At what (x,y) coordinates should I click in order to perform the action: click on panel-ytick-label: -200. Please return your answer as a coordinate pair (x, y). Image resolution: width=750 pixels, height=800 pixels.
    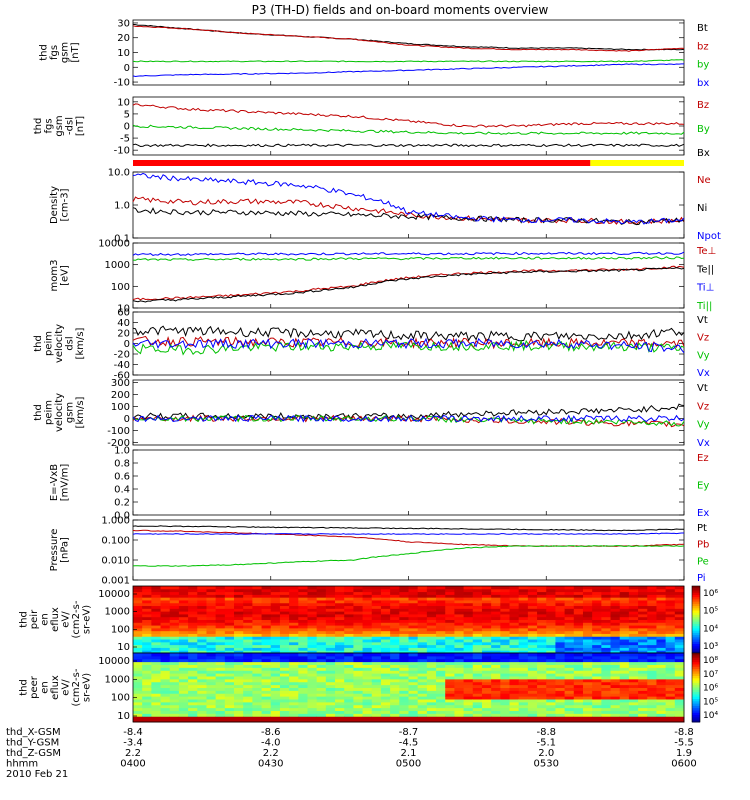
    Looking at the image, I should click on (118, 443).